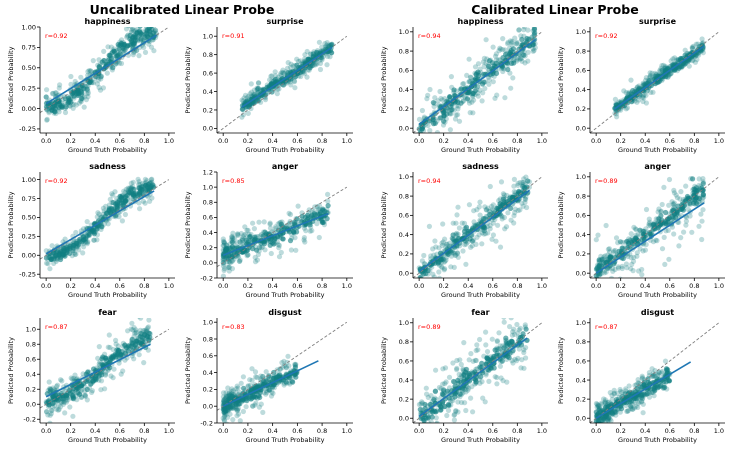  What do you see at coordinates (606, 181) in the screenshot?
I see `correlation-label: r=0.89` at bounding box center [606, 181].